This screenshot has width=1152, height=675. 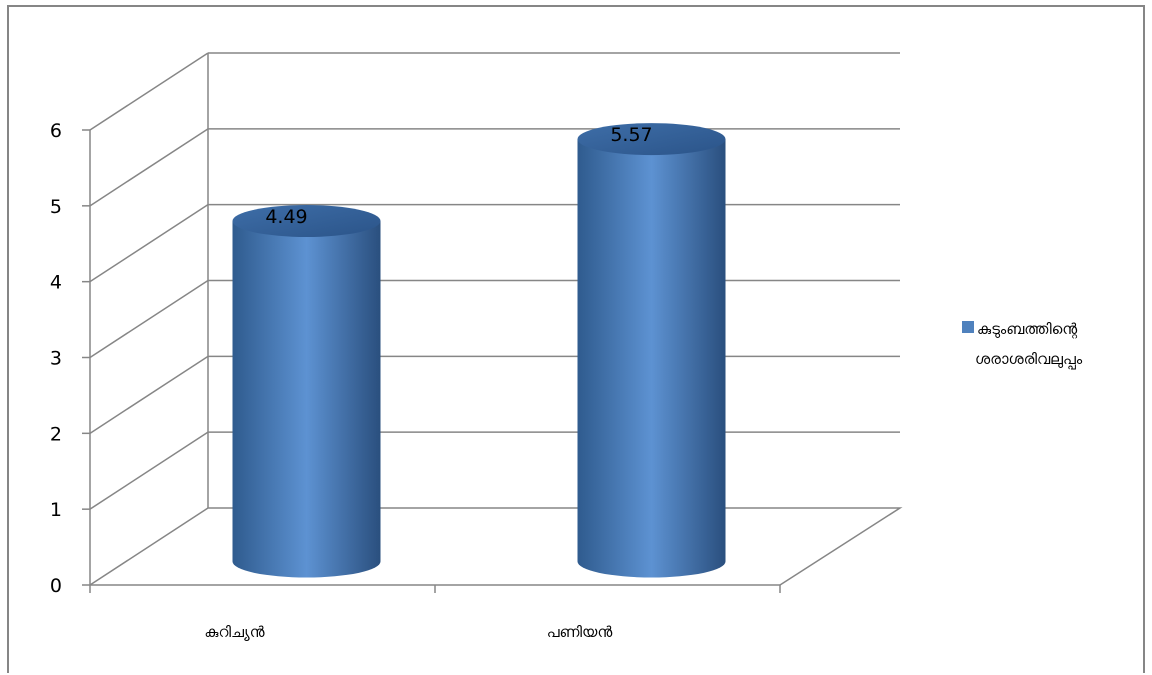 I want to click on bar-cylinder: 4.49, so click(x=306, y=391).